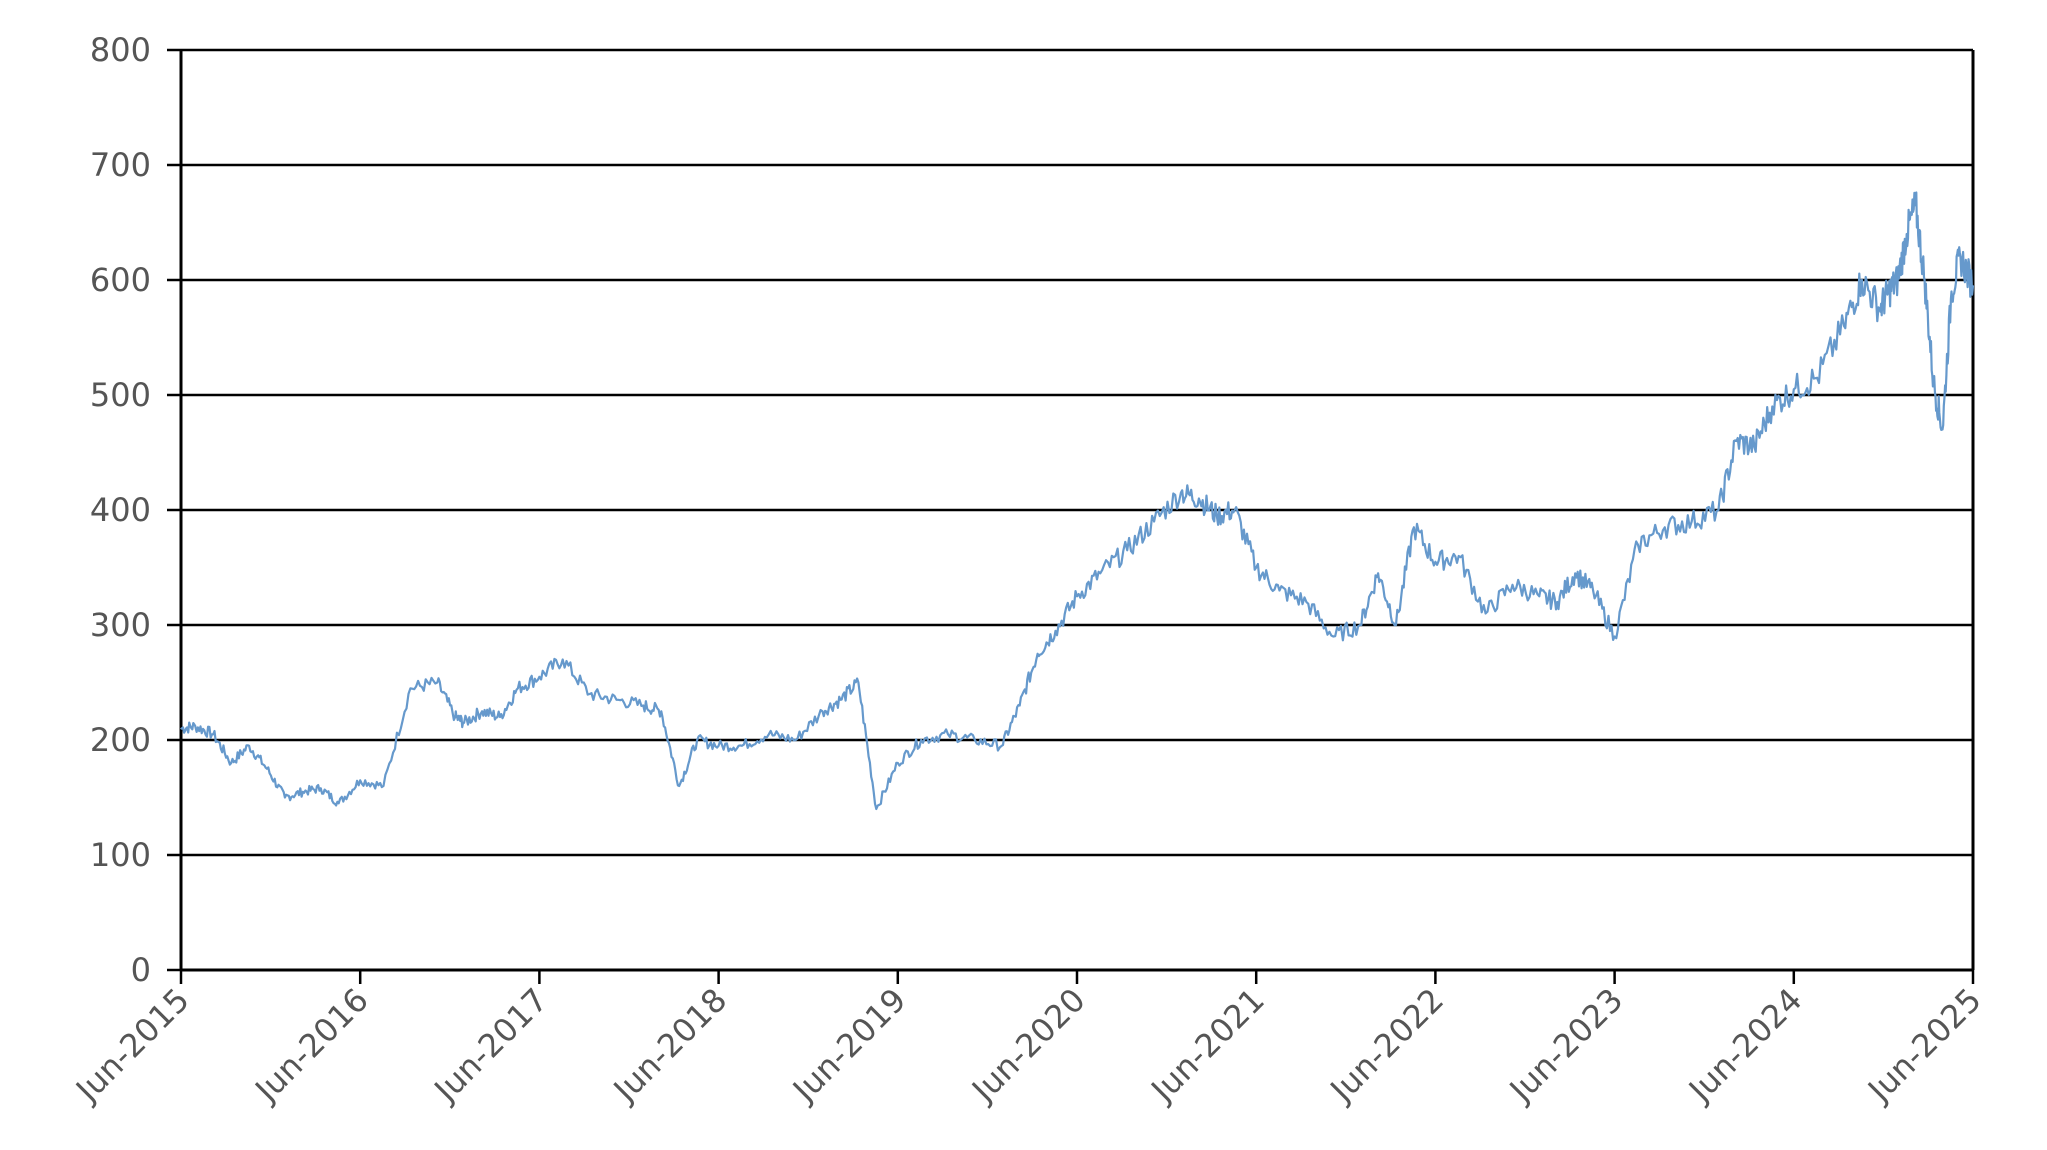 The image size is (2047, 1150). What do you see at coordinates (120, 625) in the screenshot?
I see `y-tick-label: 300` at bounding box center [120, 625].